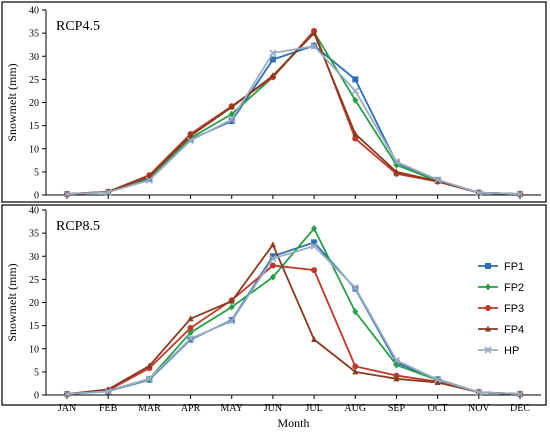 The image size is (550, 434). I want to click on x-tick-label: NOV, so click(479, 408).